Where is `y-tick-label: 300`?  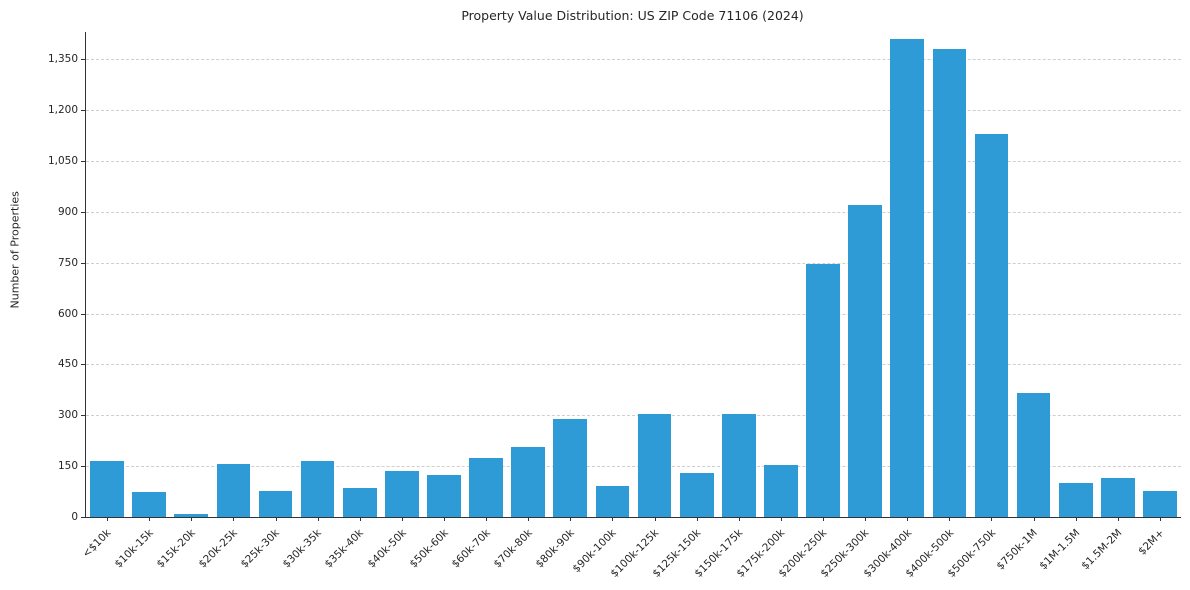
y-tick-label: 300 is located at coordinates (67, 415).